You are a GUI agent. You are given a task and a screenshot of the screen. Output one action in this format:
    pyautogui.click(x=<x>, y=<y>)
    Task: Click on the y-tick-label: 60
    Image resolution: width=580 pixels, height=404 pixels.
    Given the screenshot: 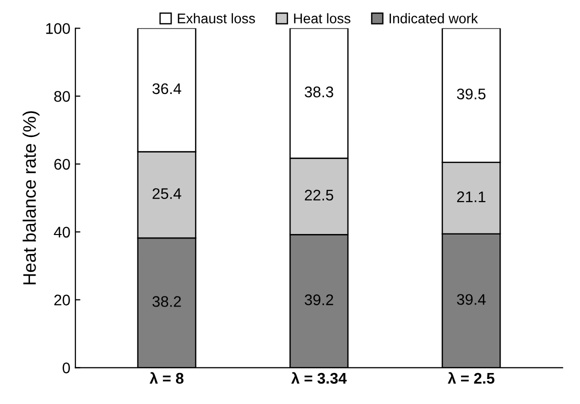 What is the action you would take?
    pyautogui.click(x=62, y=164)
    